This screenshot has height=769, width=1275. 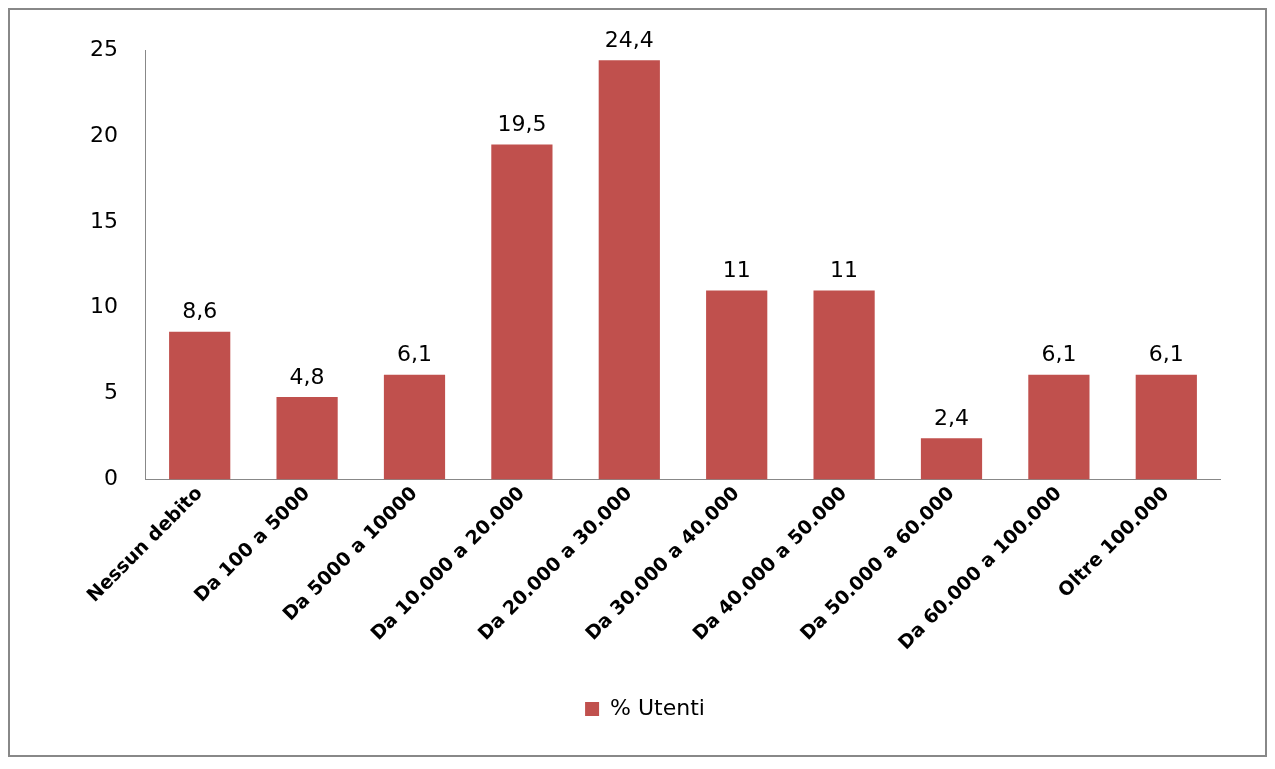 I want to click on data-label: 4,8, so click(x=307, y=376).